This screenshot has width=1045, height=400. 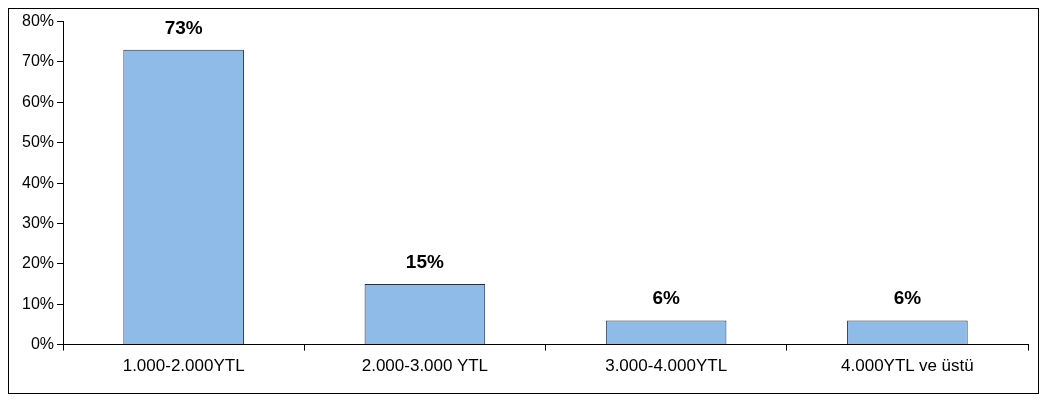 I want to click on y-tick-label: 20%, so click(x=38, y=263).